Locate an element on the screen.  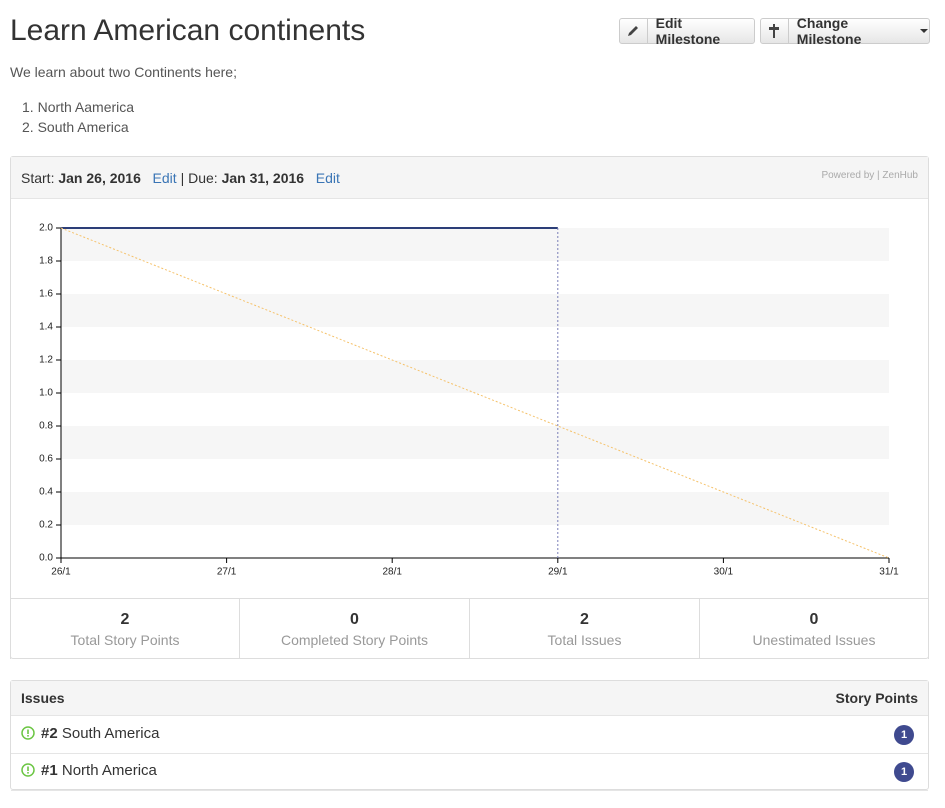
milestone-title: Learn American continents is located at coordinates (188, 30).